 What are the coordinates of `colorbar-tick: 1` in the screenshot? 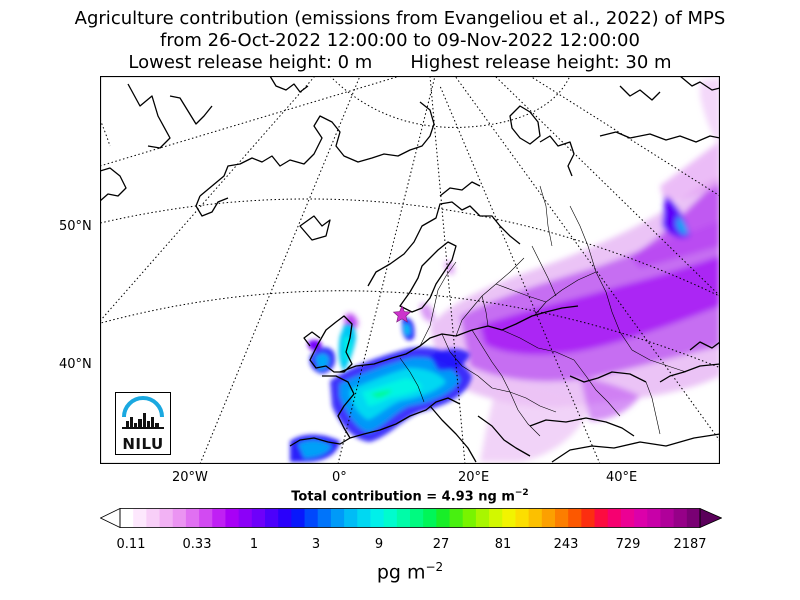 It's located at (254, 544).